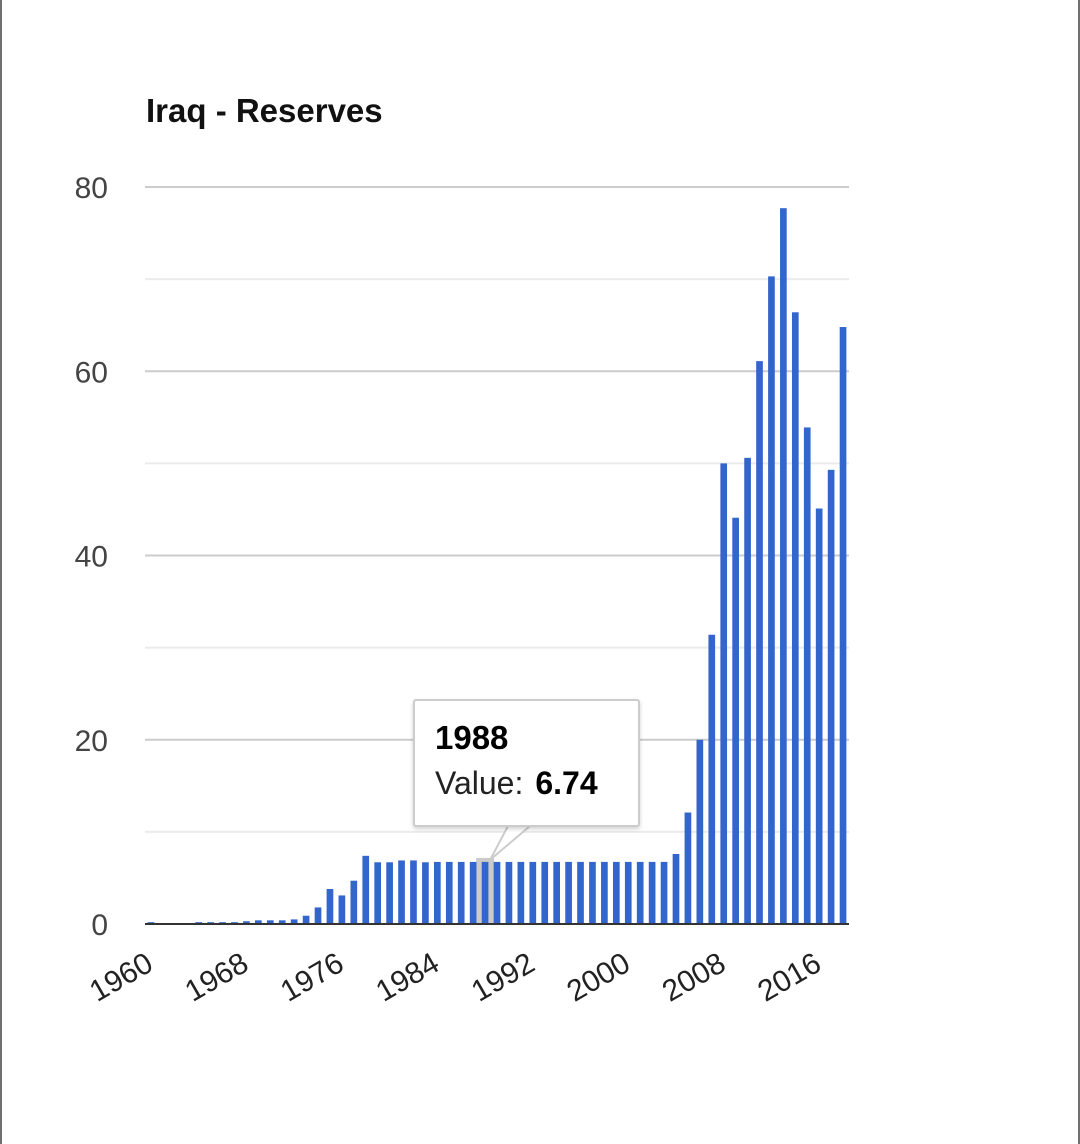 This screenshot has height=1144, width=1080. Describe the element at coordinates (521, 892) in the screenshot. I see `bar-1991` at that location.